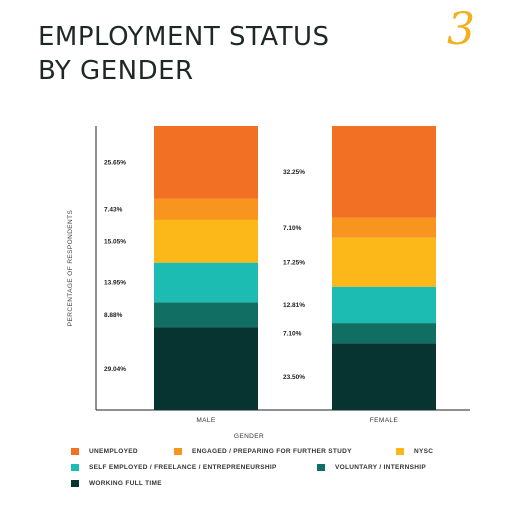 The image size is (507, 509). I want to click on data-label-female-2: 12.81%, so click(294, 305).